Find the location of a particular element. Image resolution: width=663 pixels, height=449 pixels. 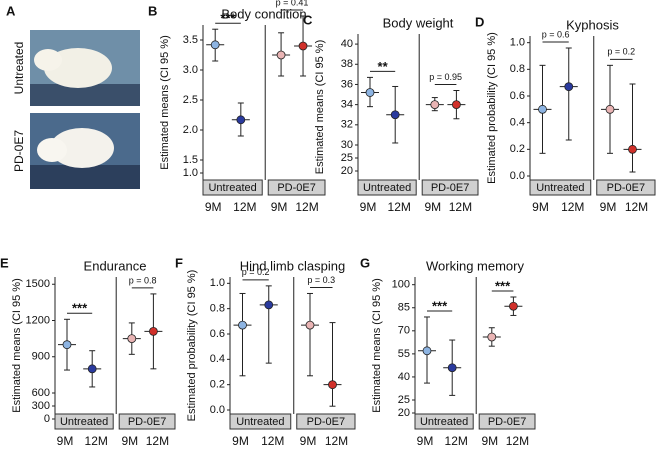

significance-label: p = 0.3 is located at coordinates (321, 280).